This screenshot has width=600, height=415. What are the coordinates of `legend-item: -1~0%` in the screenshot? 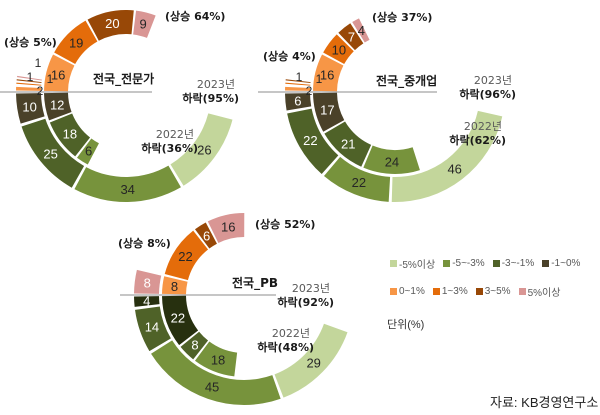 It's located at (561, 263).